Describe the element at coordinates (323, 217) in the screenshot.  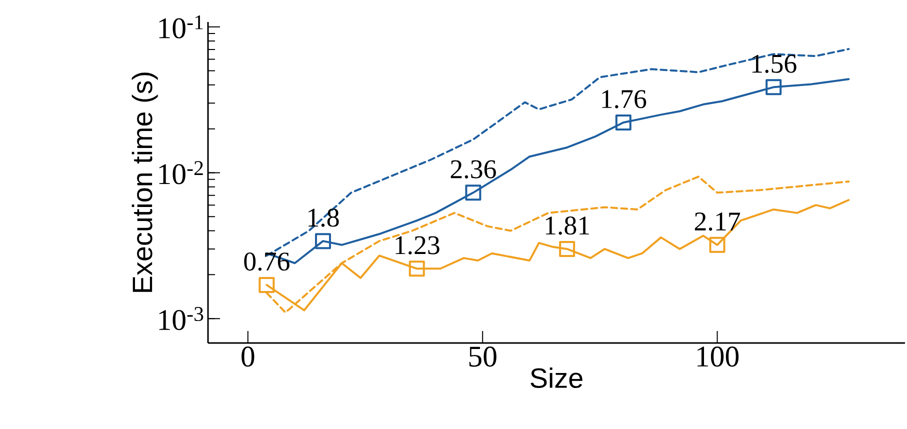
I see `annotation: 1.8` at that location.